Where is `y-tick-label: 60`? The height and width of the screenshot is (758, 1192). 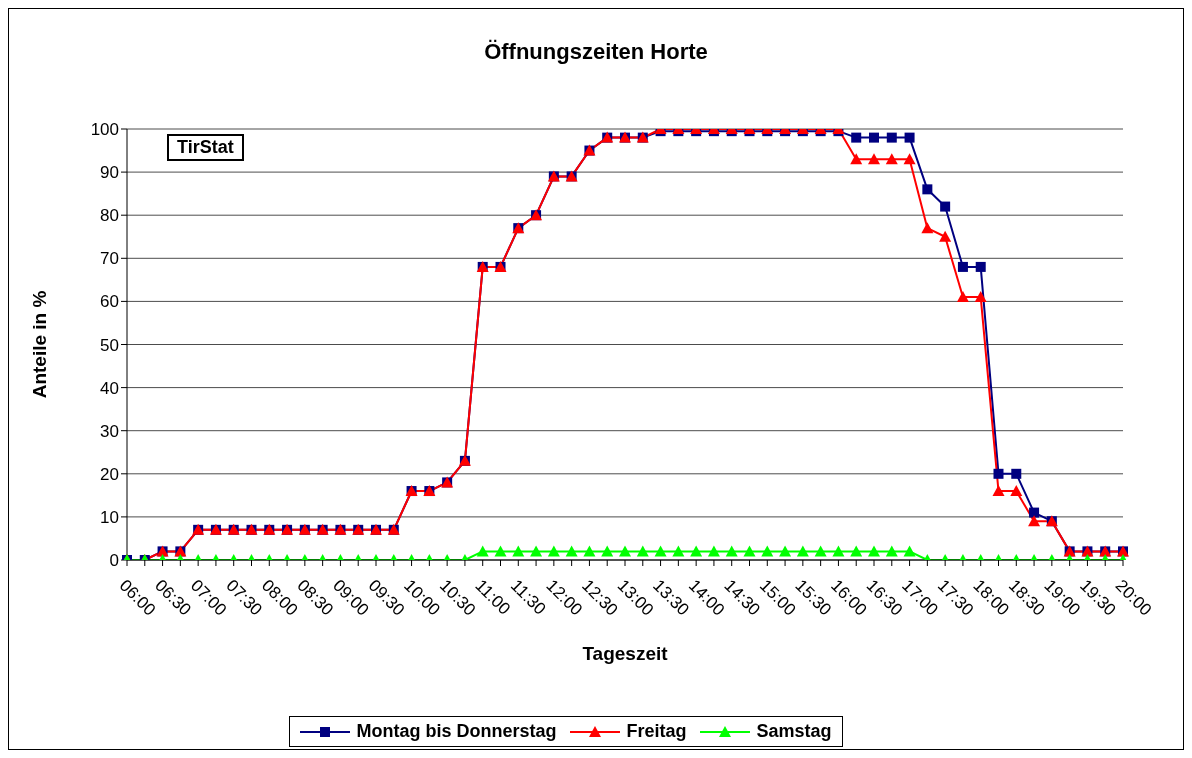 y-tick-label: 60 is located at coordinates (109, 302).